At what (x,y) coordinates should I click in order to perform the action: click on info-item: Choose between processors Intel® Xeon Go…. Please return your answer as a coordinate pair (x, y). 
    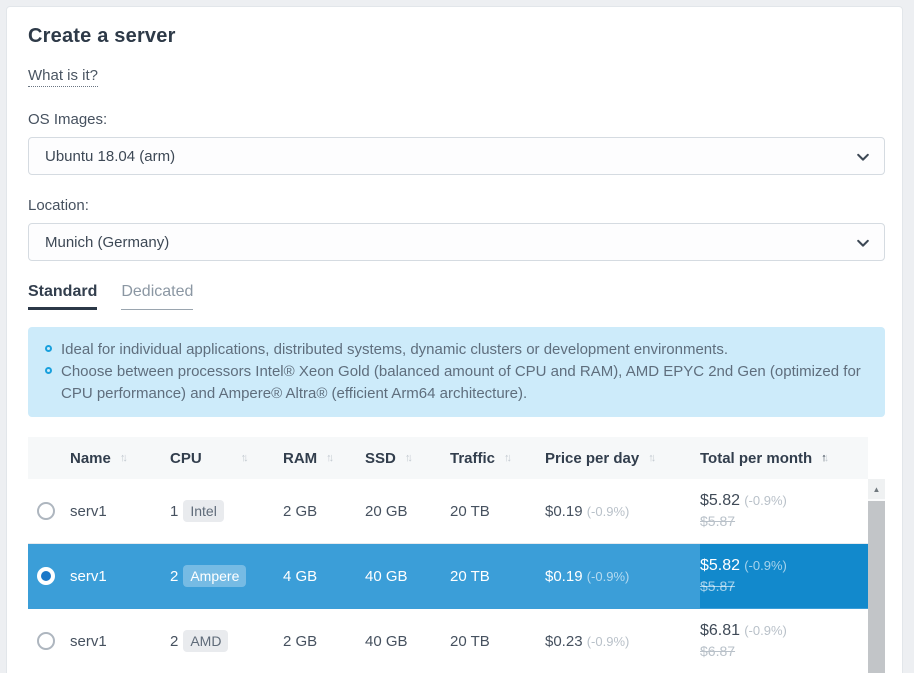
    Looking at the image, I should click on (454, 383).